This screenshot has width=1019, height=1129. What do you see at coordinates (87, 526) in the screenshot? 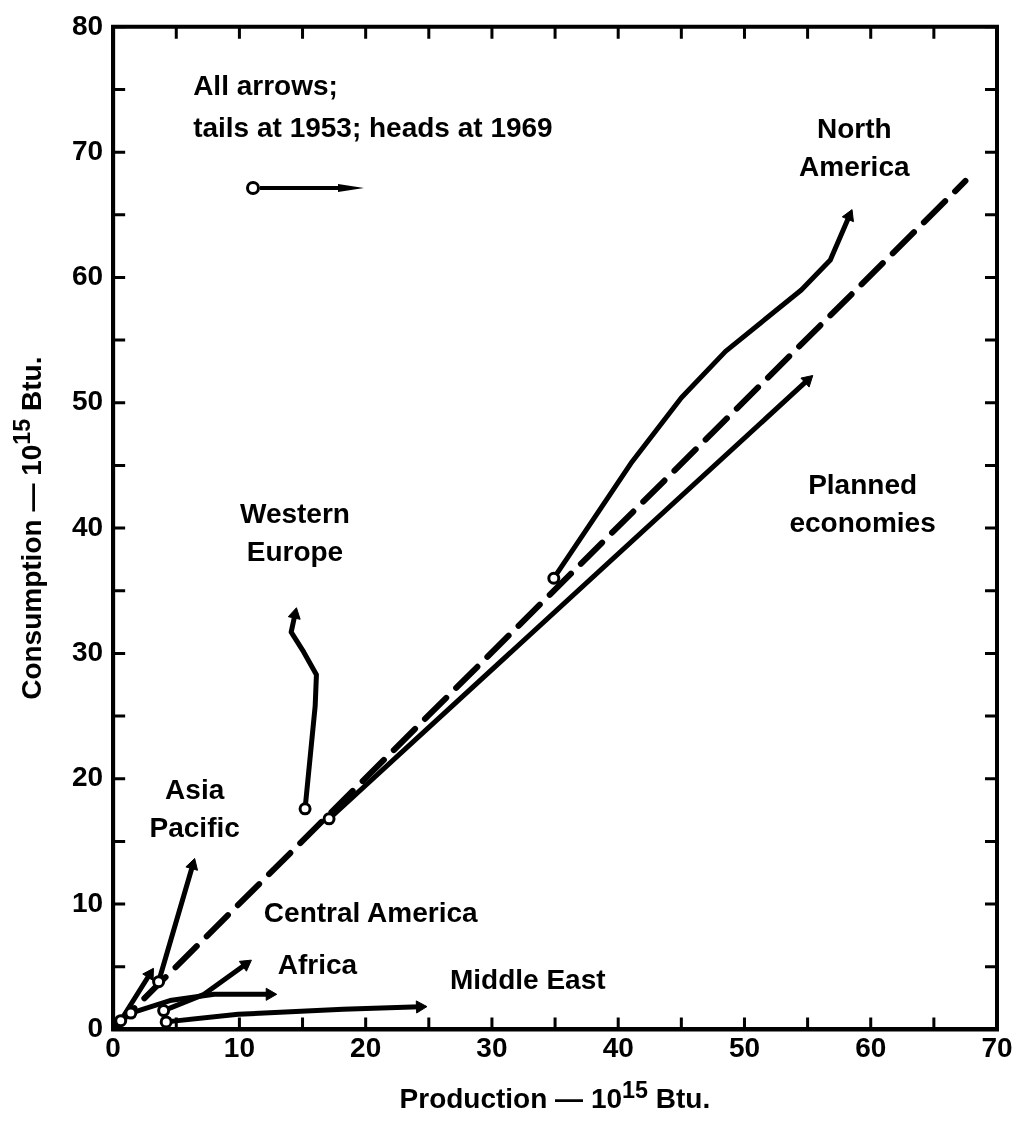
I see `y-tick-label: 40` at bounding box center [87, 526].